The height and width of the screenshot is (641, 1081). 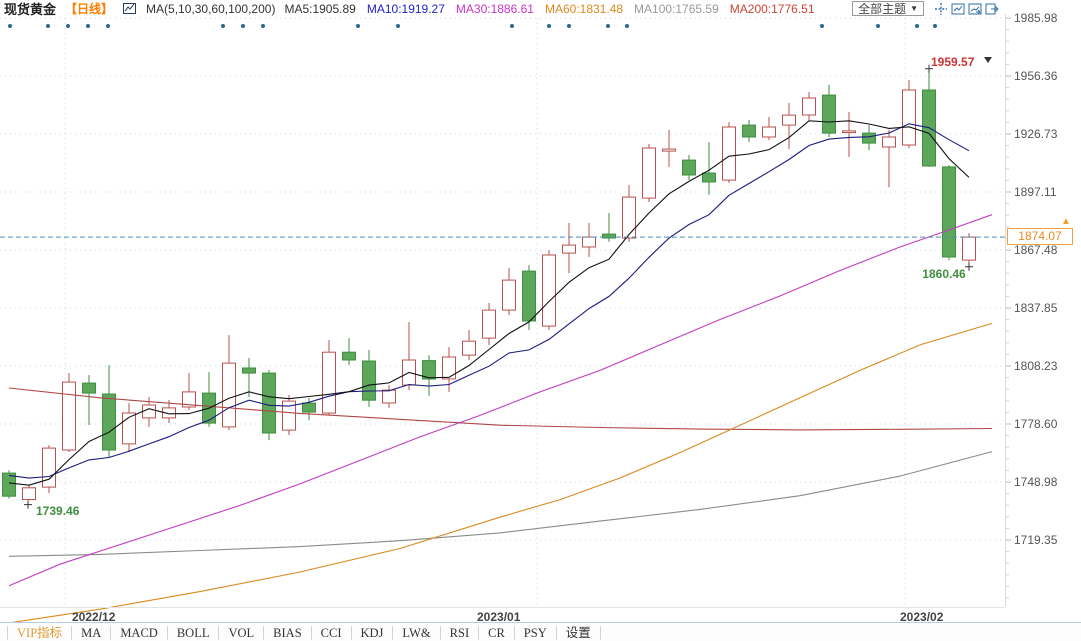 I want to click on y-axis-label: 1748.98, so click(x=1036, y=481).